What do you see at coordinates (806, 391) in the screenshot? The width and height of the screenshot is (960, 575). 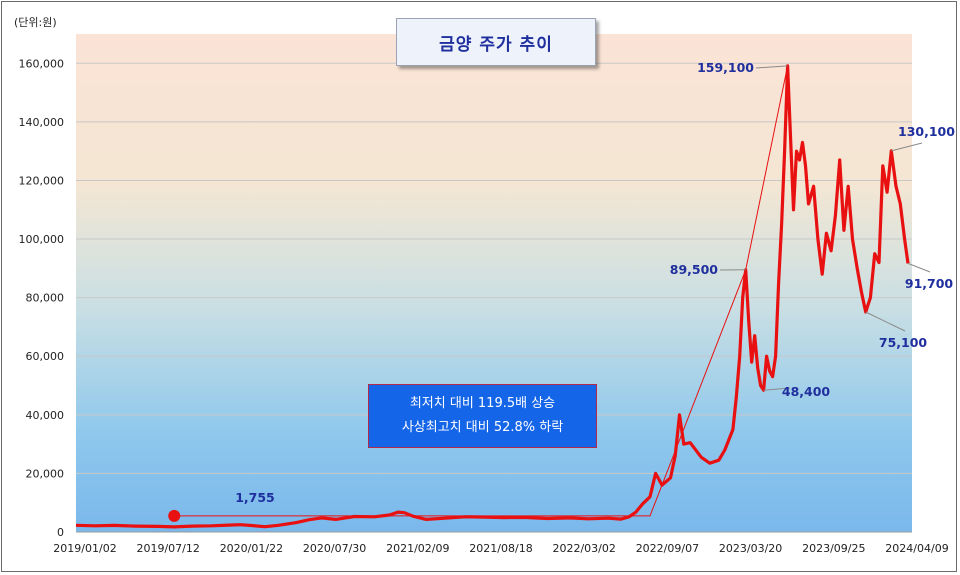 I see `data-label: 48,400` at bounding box center [806, 391].